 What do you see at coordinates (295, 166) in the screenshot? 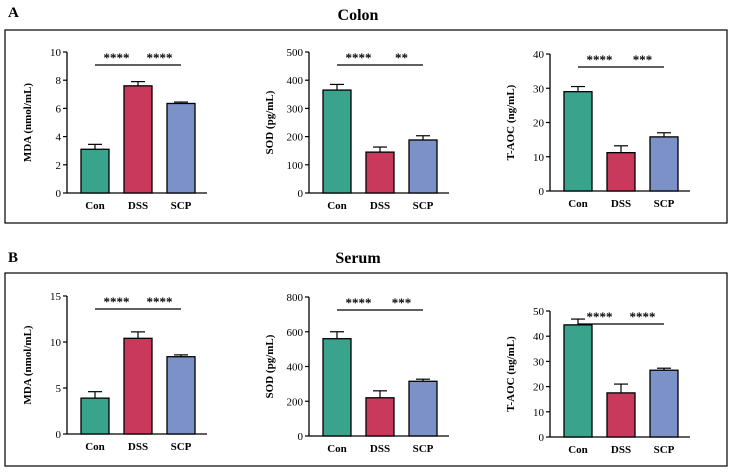
I see `y-tick-label: 100` at bounding box center [295, 166].